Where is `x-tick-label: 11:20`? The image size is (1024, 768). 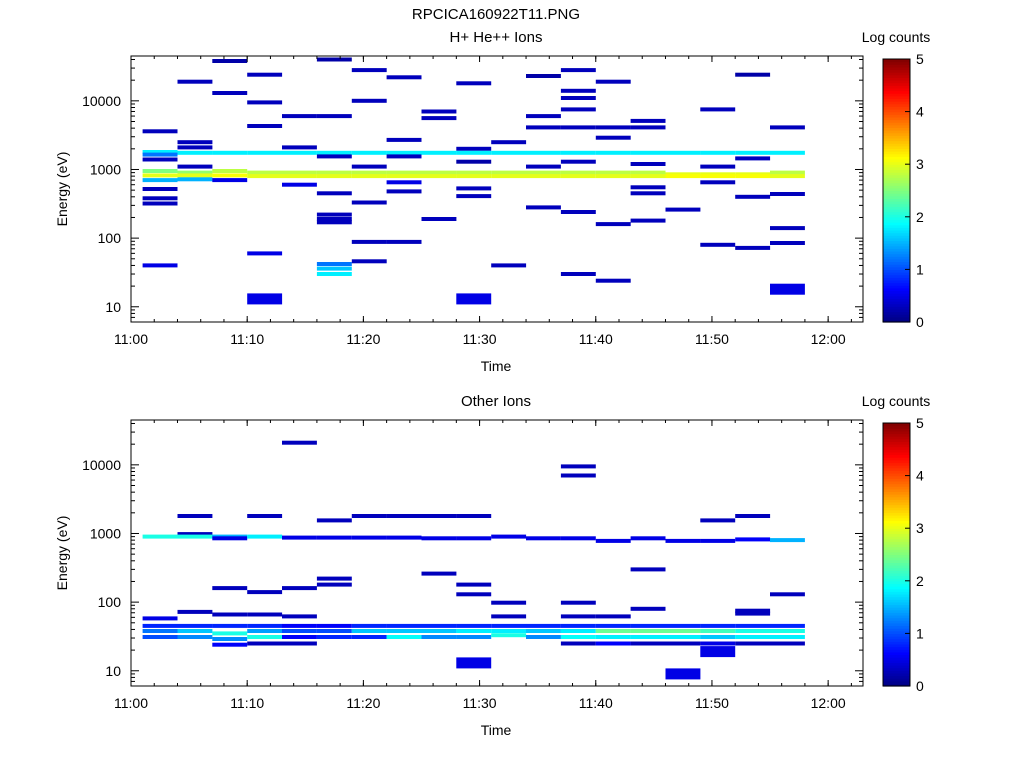
x-tick-label: 11:20 is located at coordinates (363, 703).